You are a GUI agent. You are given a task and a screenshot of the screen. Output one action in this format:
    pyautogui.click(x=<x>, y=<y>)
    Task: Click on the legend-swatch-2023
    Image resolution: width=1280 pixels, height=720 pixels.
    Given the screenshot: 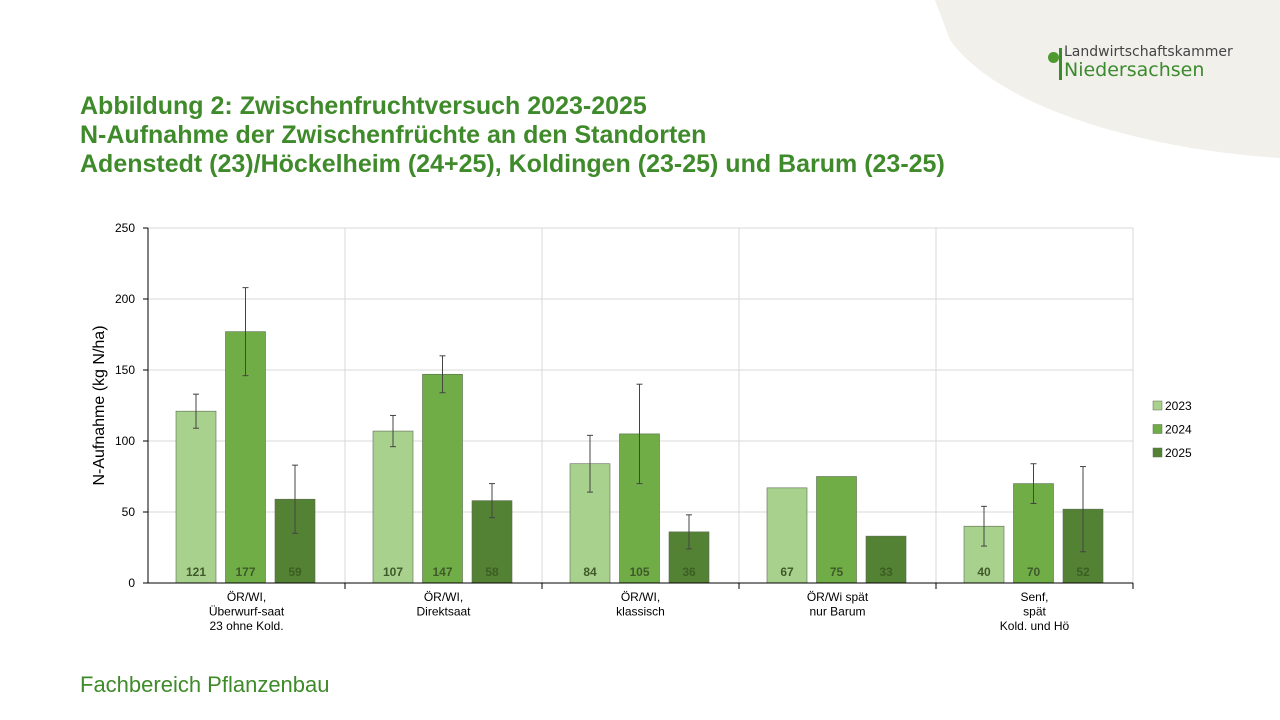 What is the action you would take?
    pyautogui.click(x=1157, y=405)
    